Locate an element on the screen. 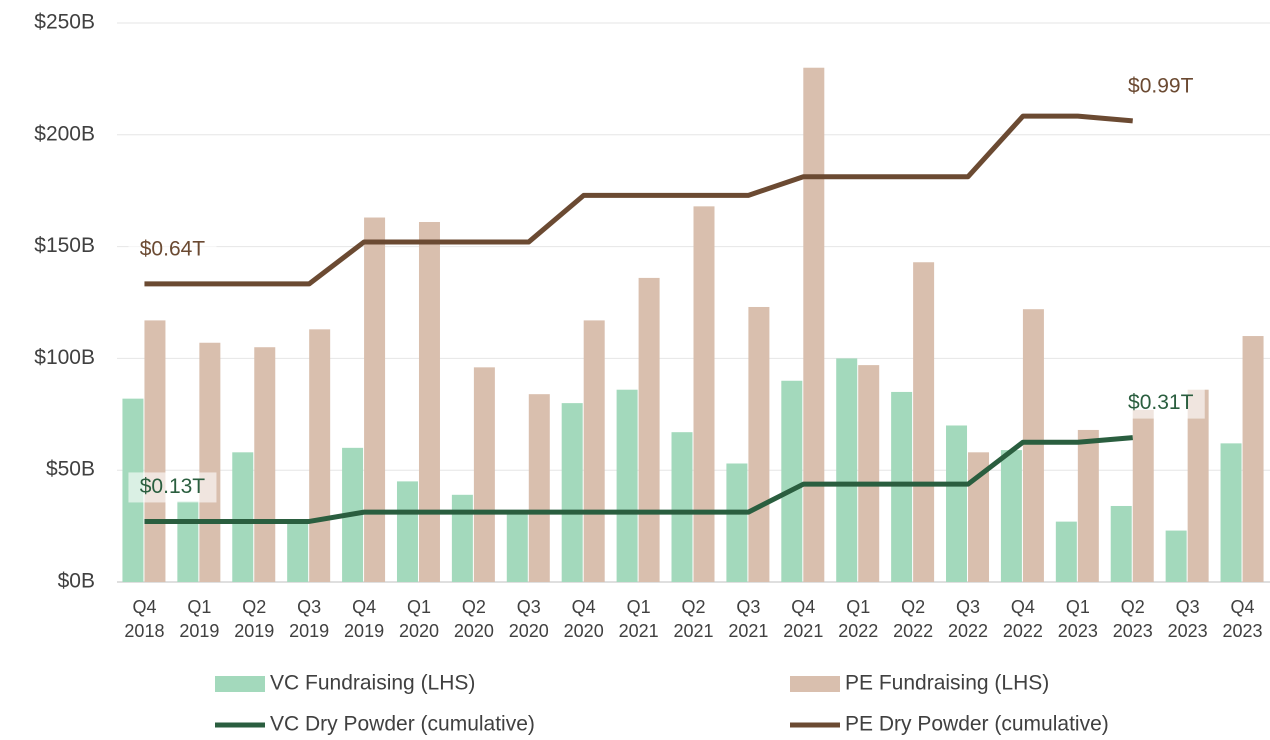 The height and width of the screenshot is (740, 1270). y-tick-label: $150B is located at coordinates (64, 245).